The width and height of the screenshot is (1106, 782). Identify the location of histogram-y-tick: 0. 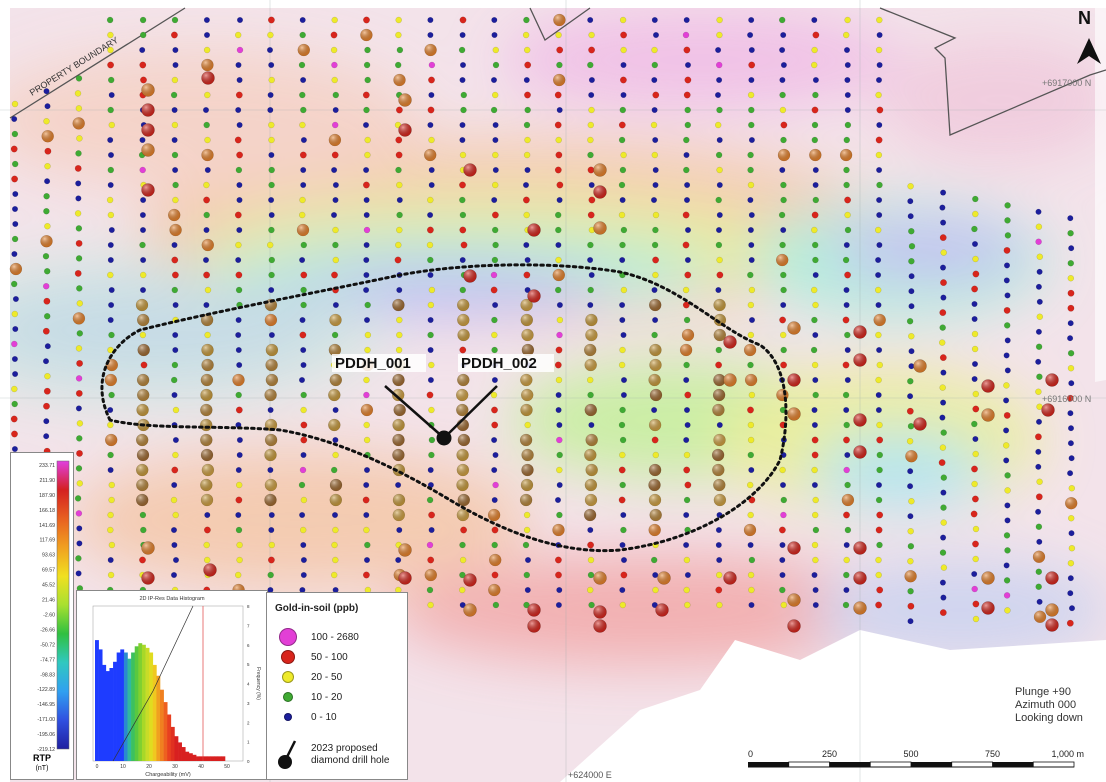
(248, 761).